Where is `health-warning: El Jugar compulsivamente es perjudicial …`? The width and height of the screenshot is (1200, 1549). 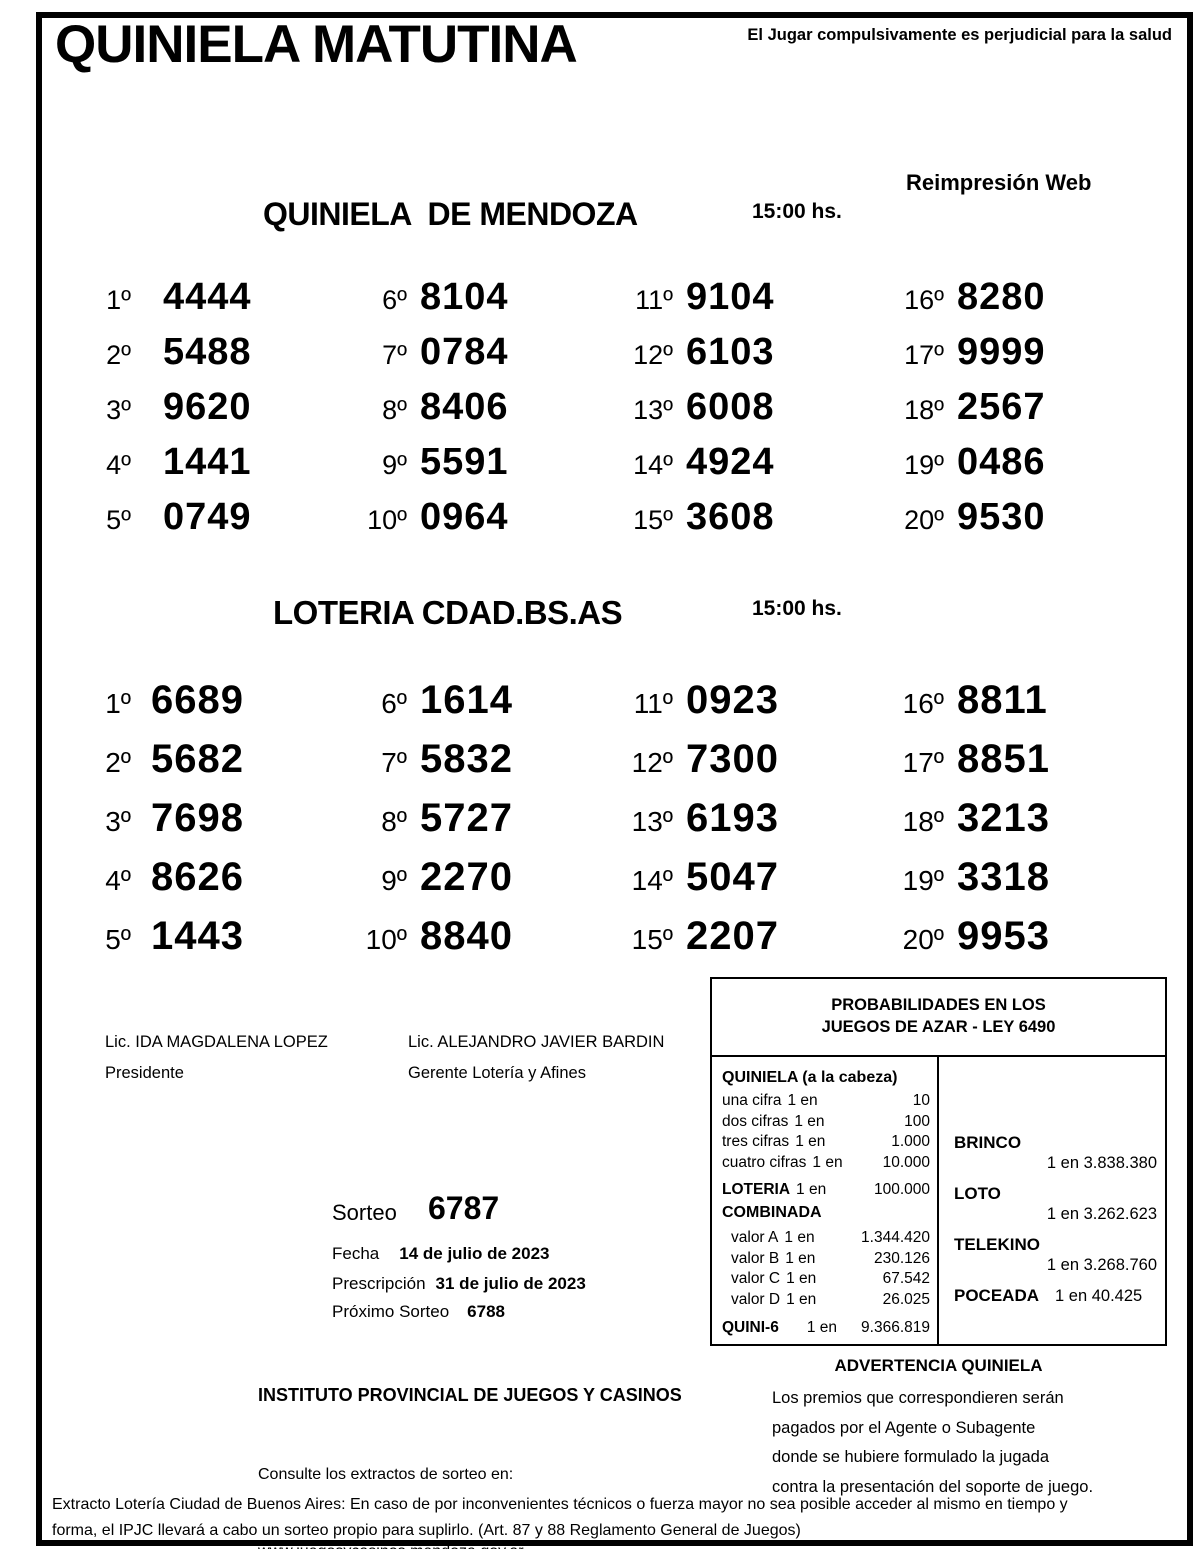 health-warning: El Jugar compulsivamente es perjudicial … is located at coordinates (959, 35).